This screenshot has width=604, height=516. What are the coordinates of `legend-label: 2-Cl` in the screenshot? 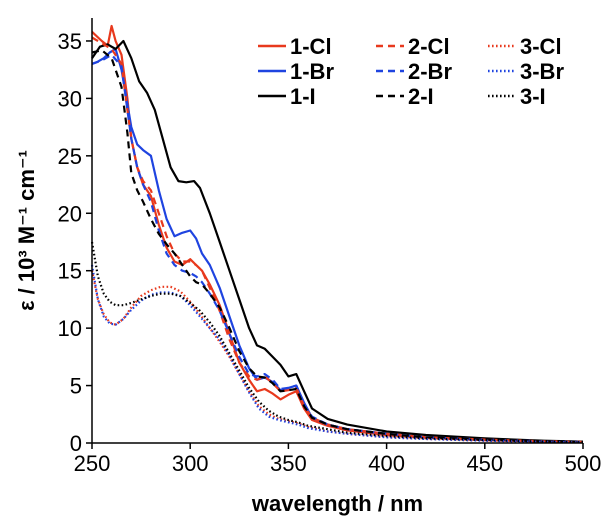 It's located at (429, 46).